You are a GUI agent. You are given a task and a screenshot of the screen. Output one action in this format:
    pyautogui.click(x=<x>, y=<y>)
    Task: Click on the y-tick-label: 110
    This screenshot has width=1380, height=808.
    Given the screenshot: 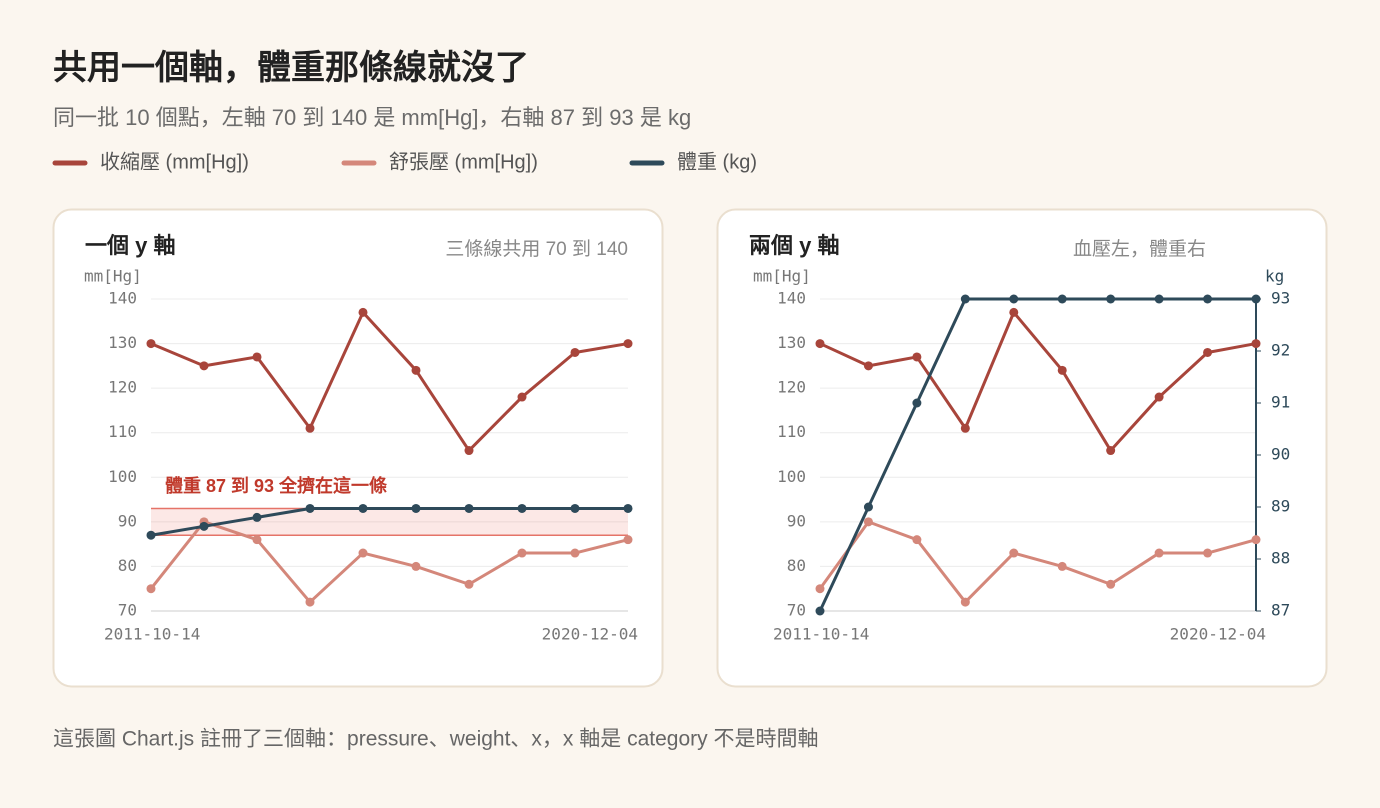 What is the action you would take?
    pyautogui.click(x=791, y=431)
    